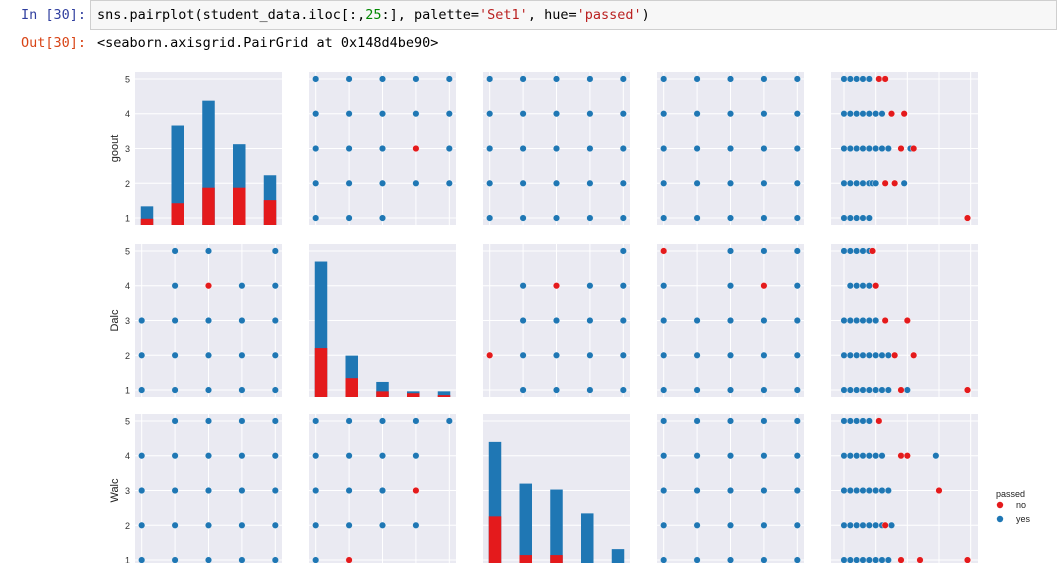 The height and width of the screenshot is (563, 1057). What do you see at coordinates (127, 421) in the screenshot?
I see `ytick-label: 5` at bounding box center [127, 421].